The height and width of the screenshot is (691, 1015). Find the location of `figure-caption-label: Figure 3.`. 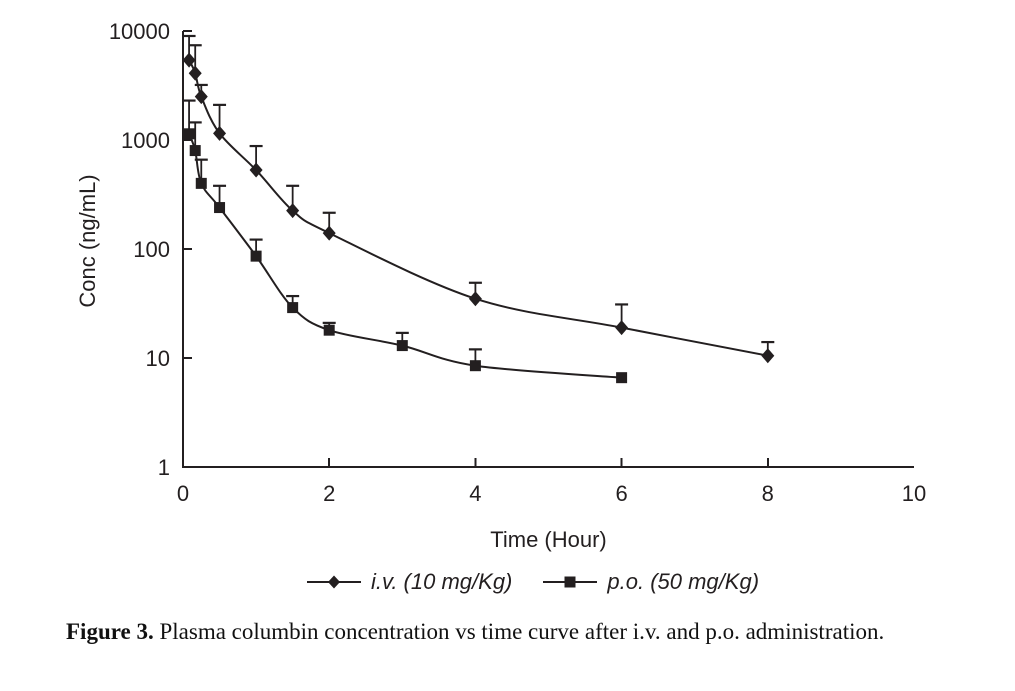

figure-caption-label: Figure 3. is located at coordinates (110, 631).